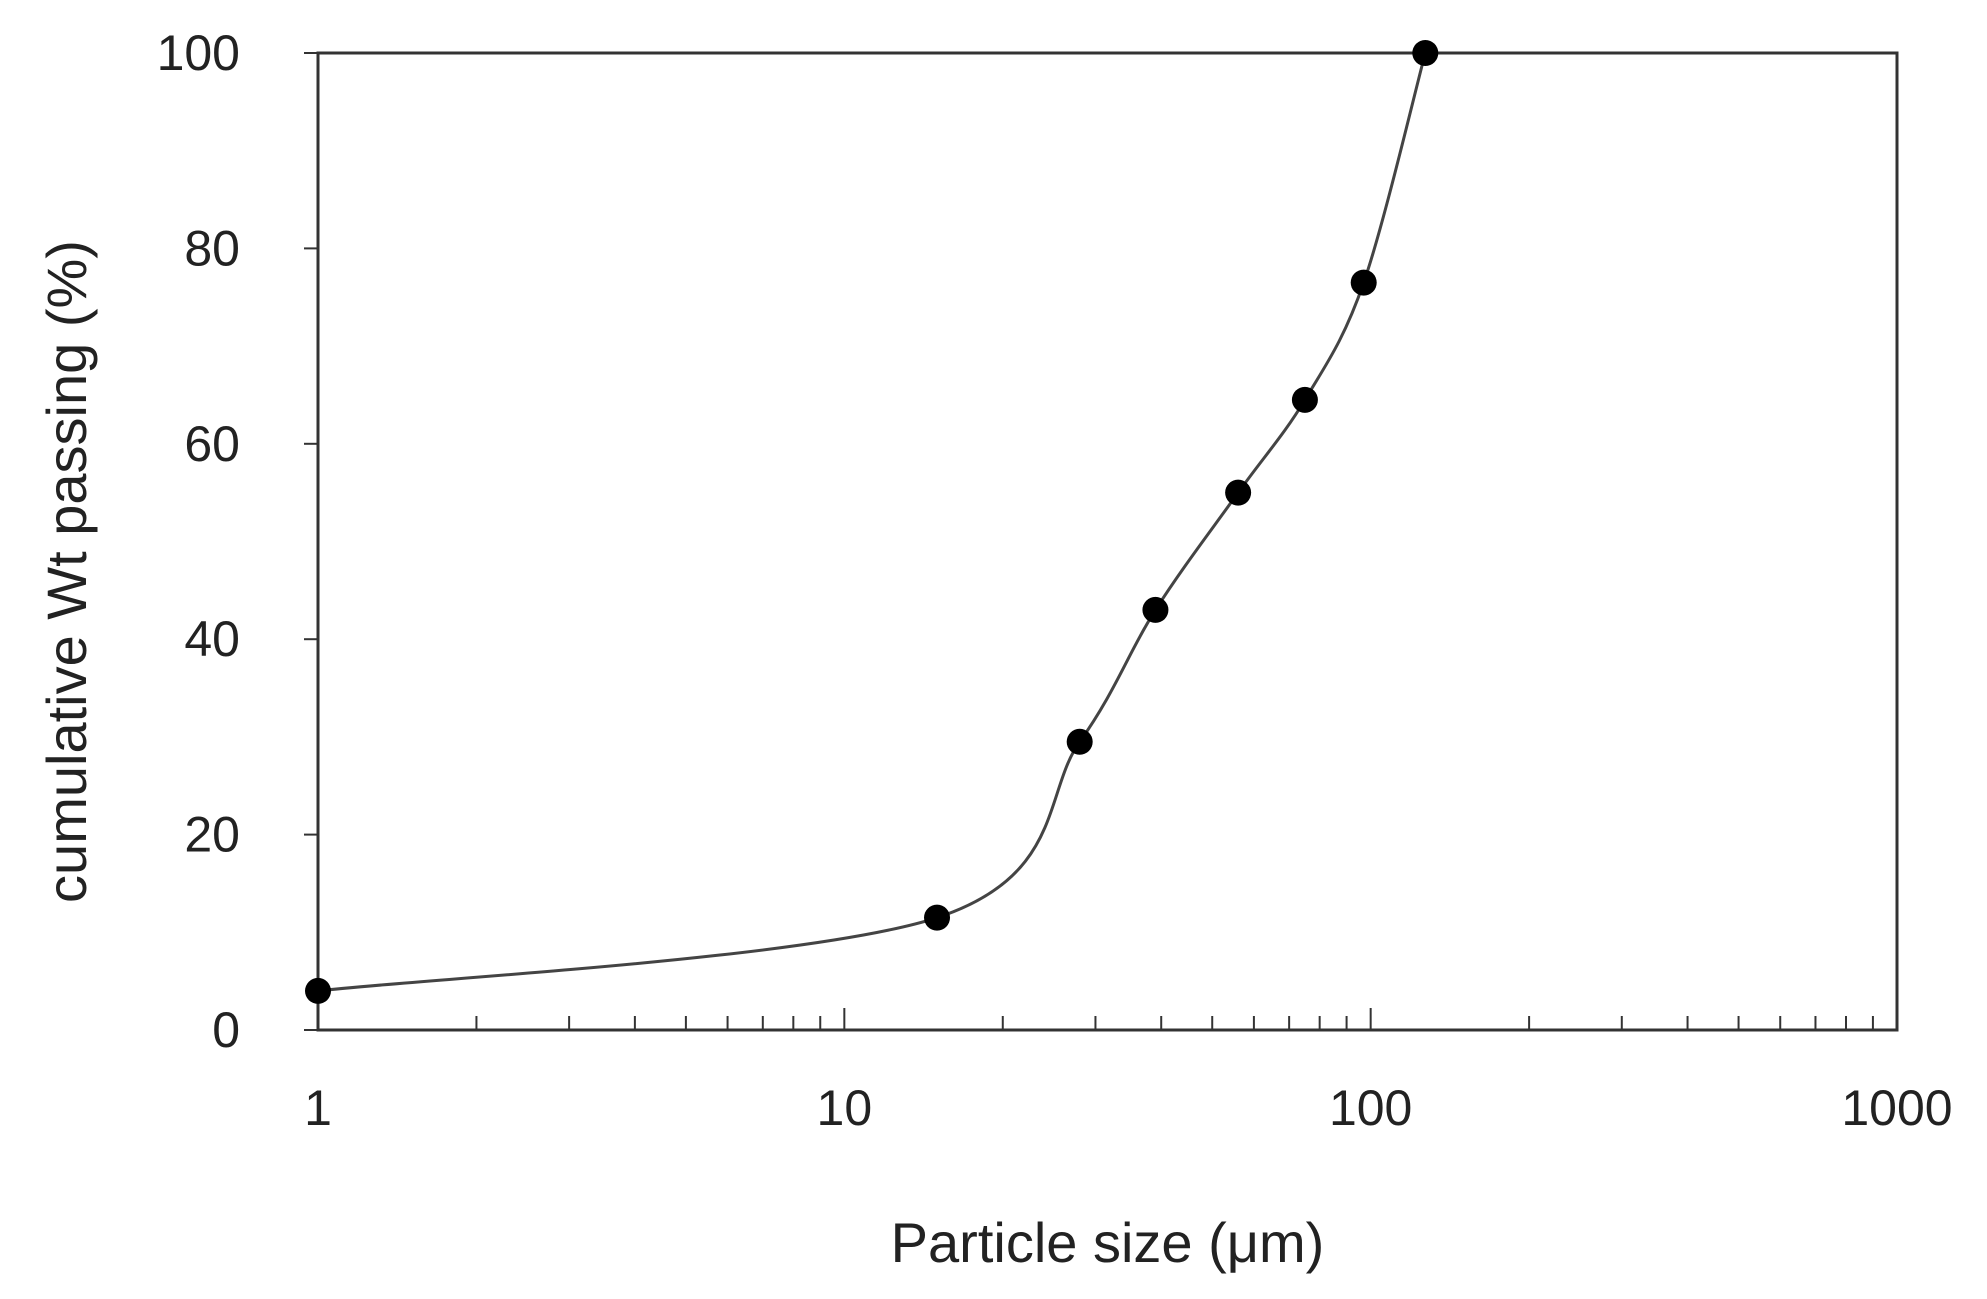  What do you see at coordinates (212, 835) in the screenshot?
I see `y-tick-label: 20` at bounding box center [212, 835].